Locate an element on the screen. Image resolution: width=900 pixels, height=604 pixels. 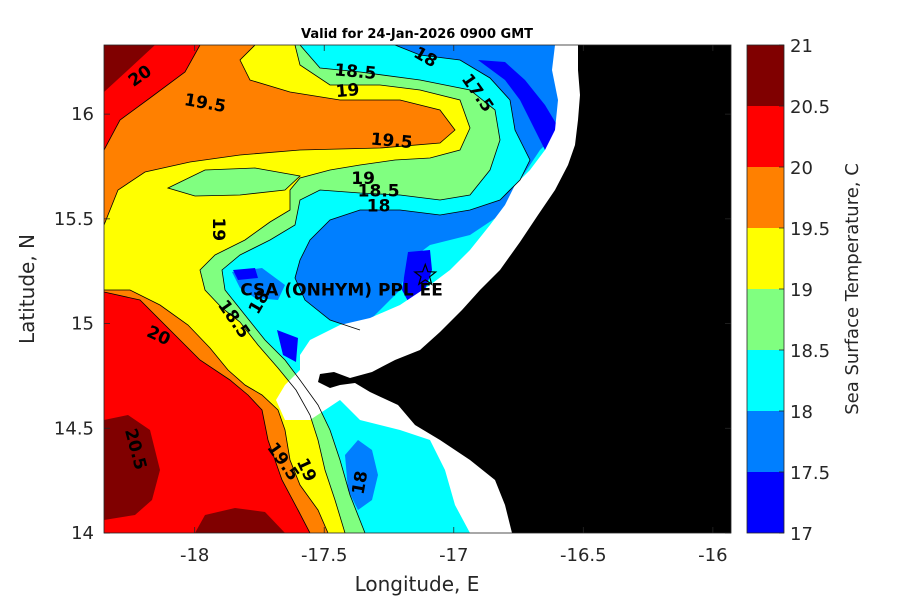
sst-band-17-17.5-west is located at coordinates (287, 346).